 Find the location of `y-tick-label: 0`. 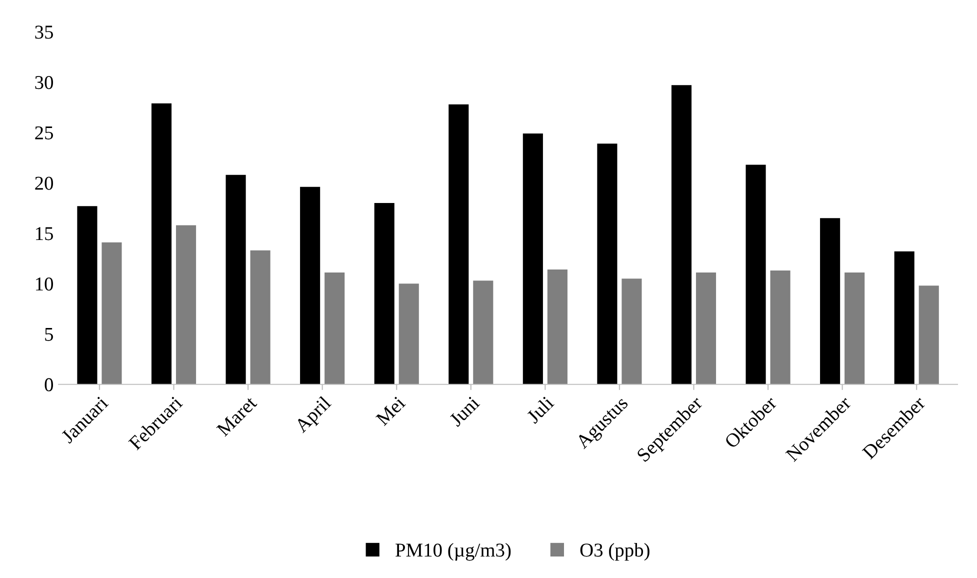

y-tick-label: 0 is located at coordinates (49, 385).